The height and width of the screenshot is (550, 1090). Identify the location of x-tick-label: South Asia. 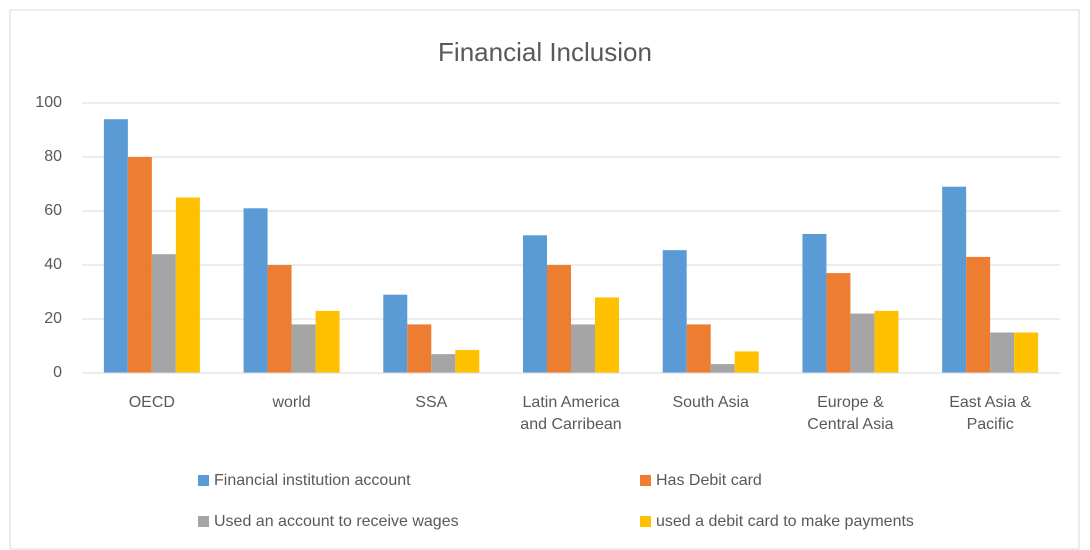
(710, 402).